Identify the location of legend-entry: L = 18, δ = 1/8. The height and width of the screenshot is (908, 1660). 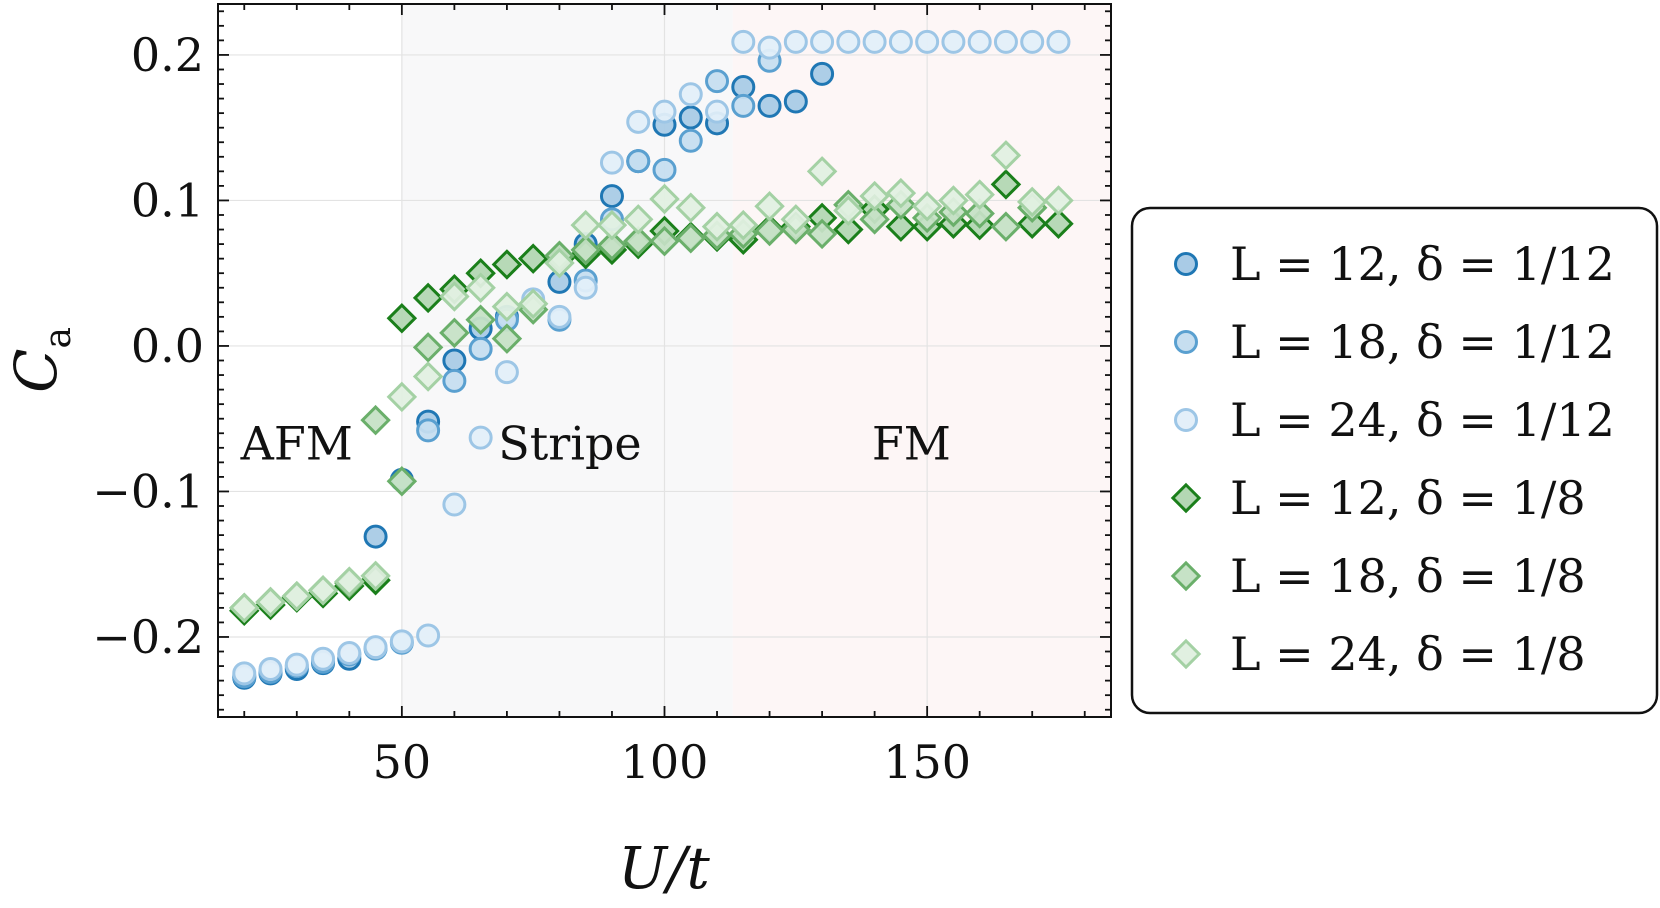
(1378, 576).